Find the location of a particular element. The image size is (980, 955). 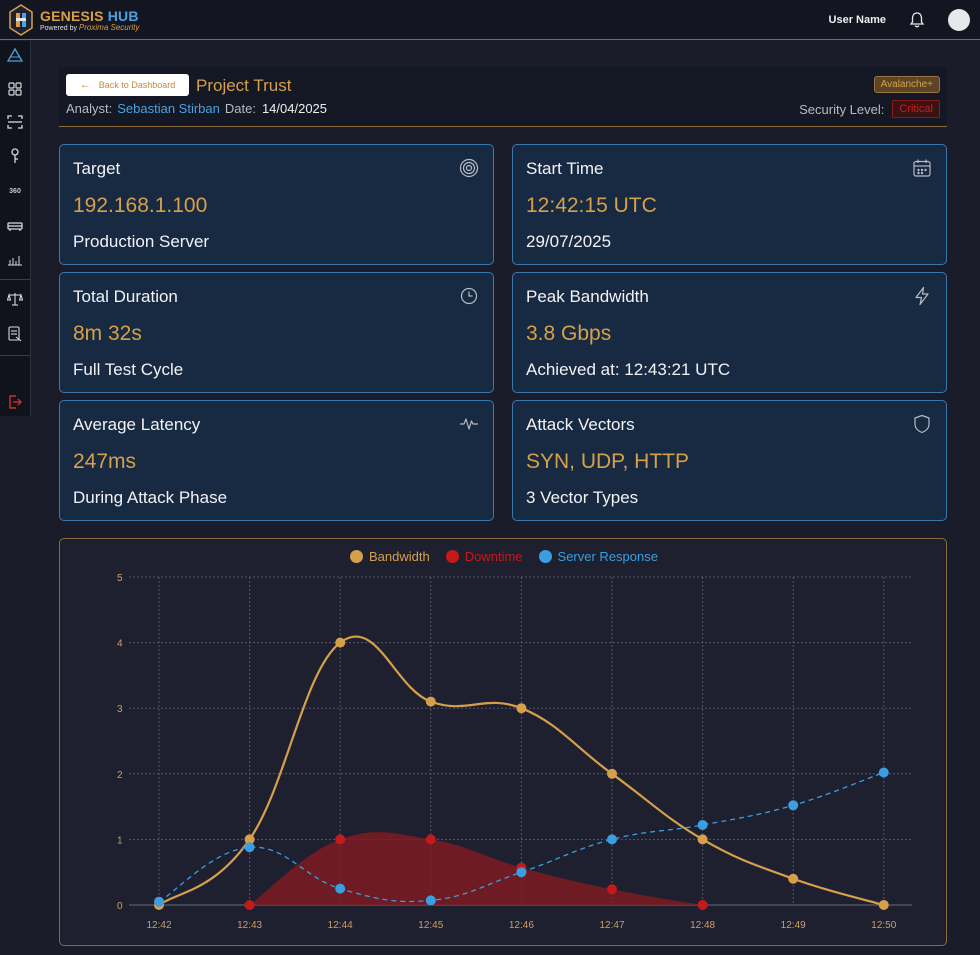

card-title: Target is located at coordinates (97, 168).